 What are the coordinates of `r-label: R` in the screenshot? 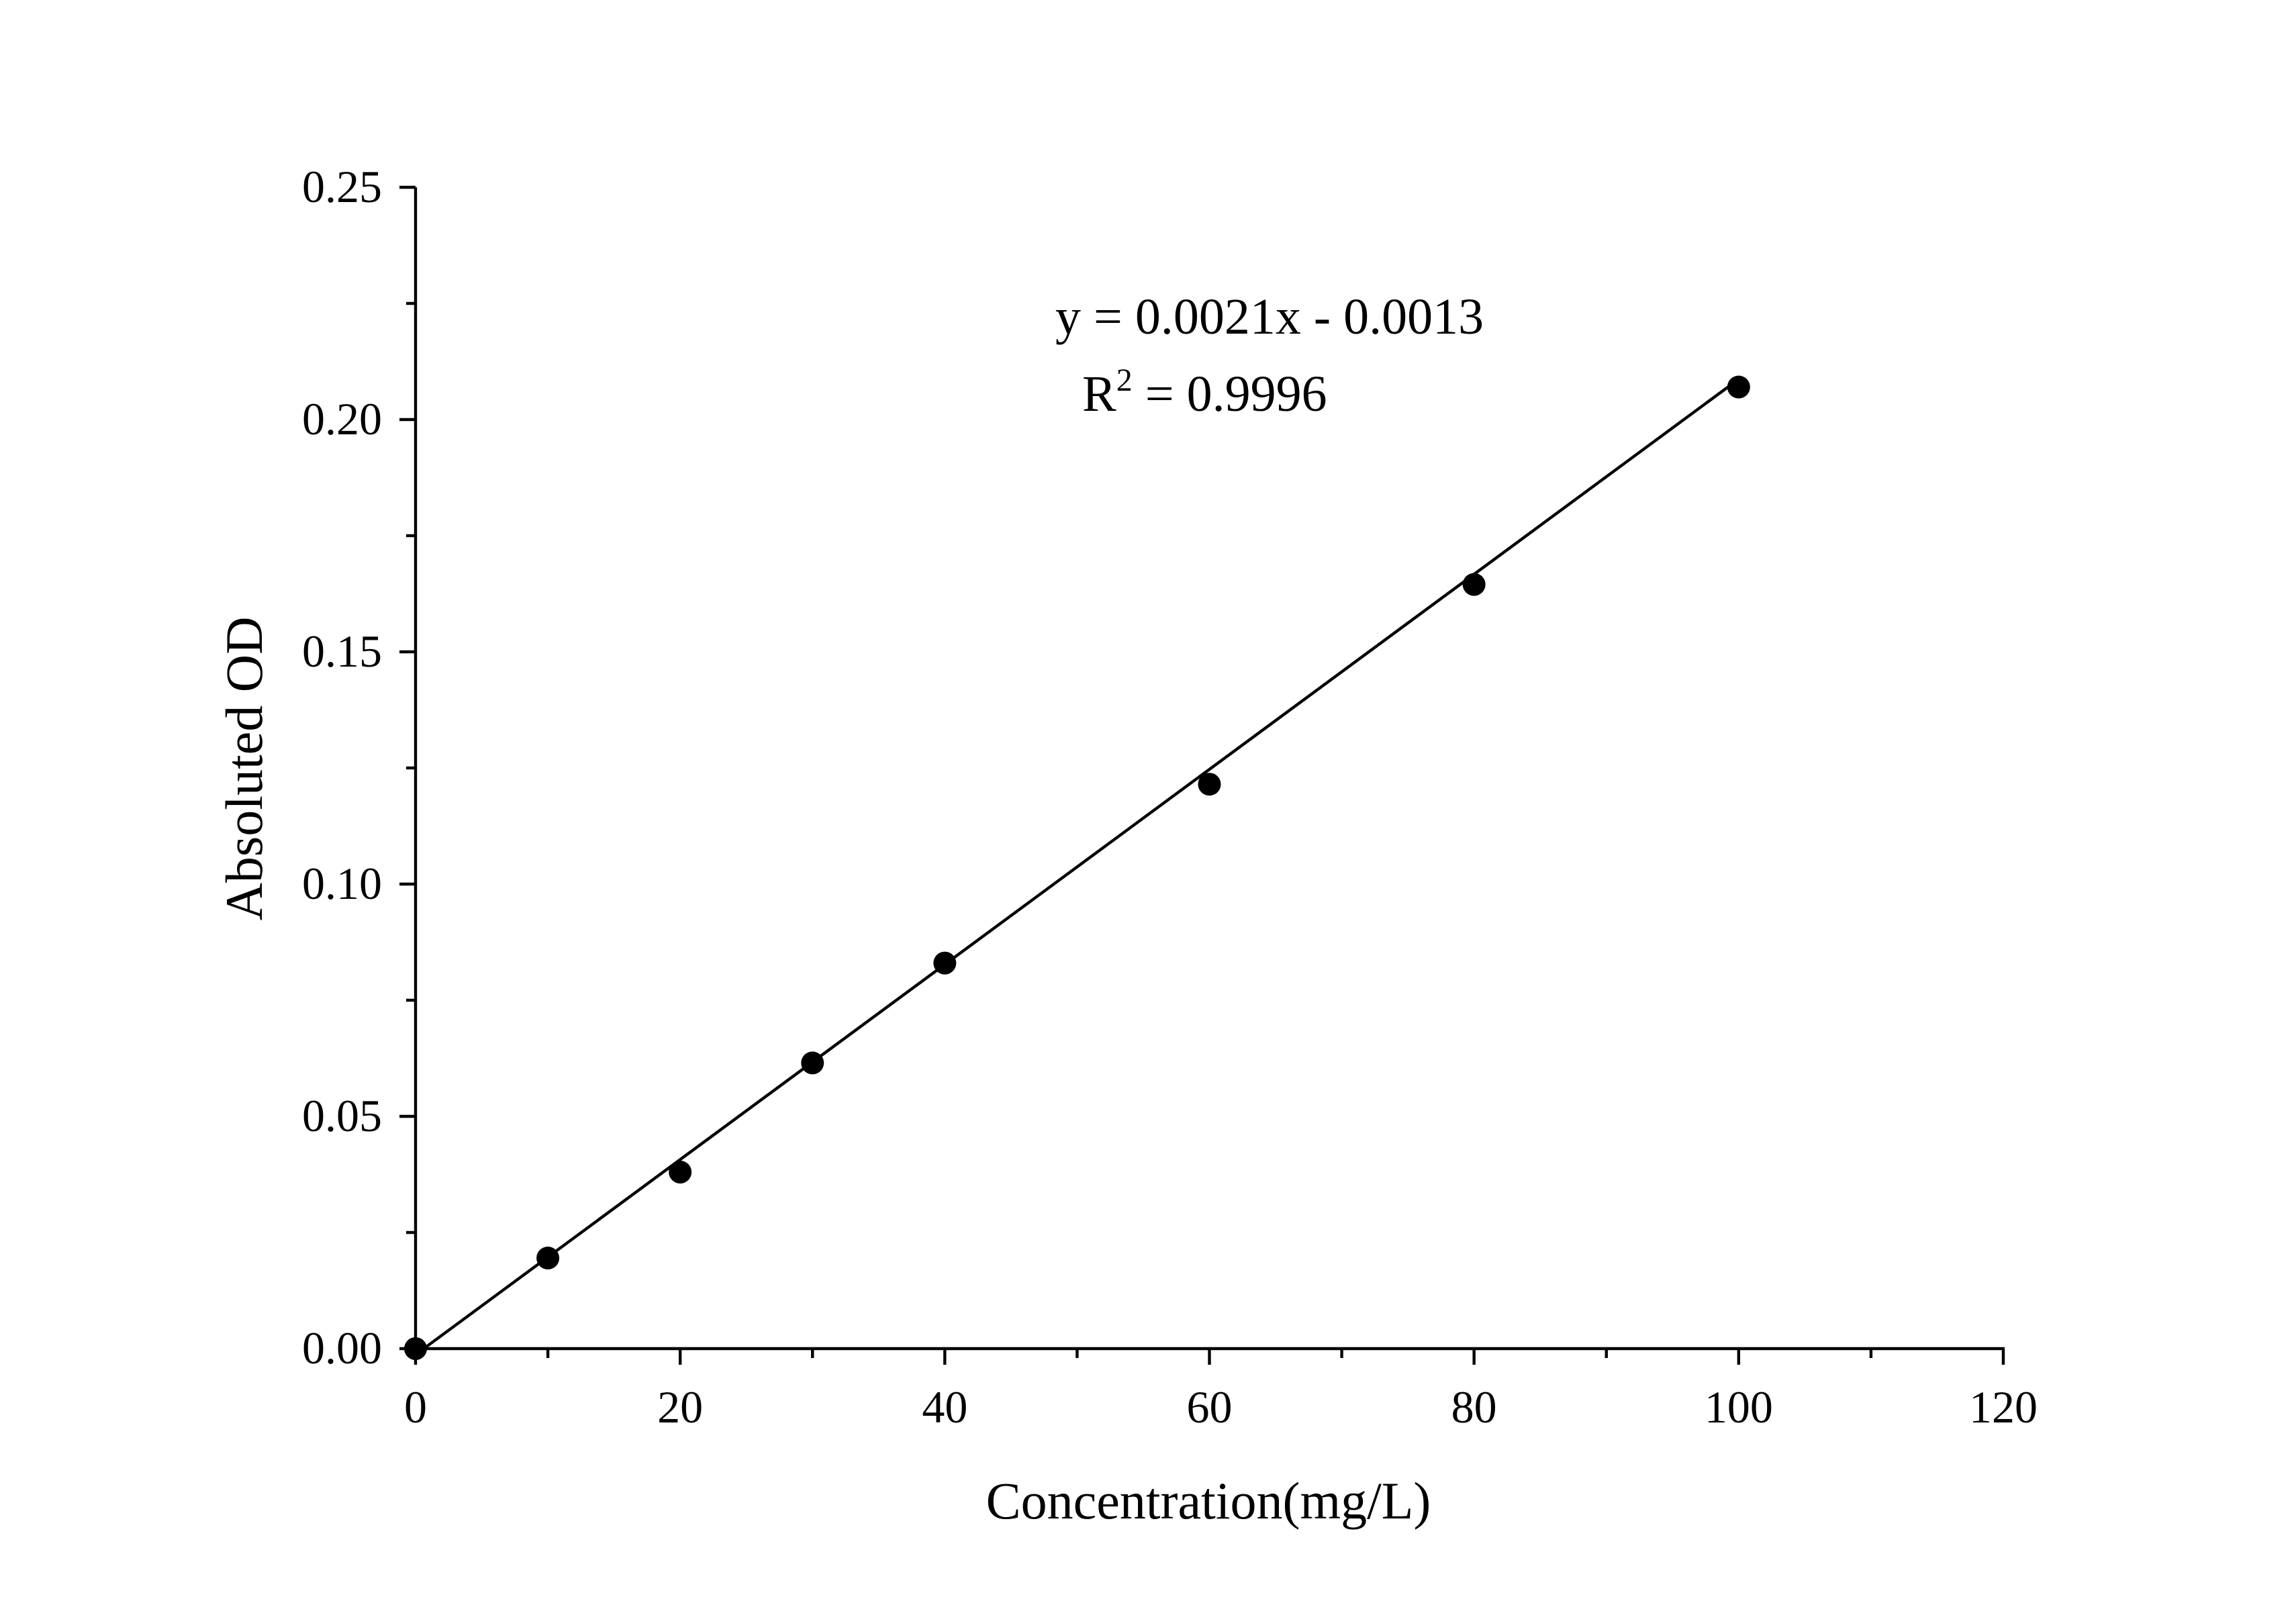 It's located at (1099, 394).